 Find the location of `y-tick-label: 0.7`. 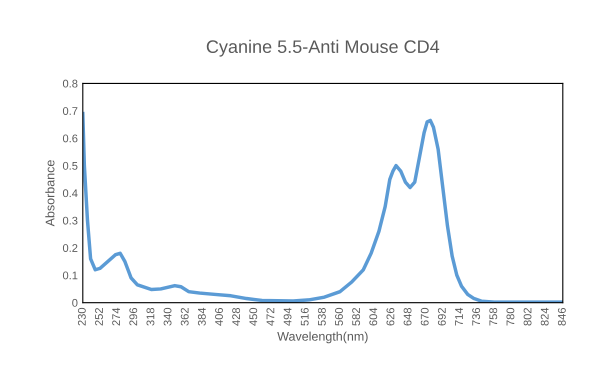

y-tick-label: 0.7 is located at coordinates (70, 111).